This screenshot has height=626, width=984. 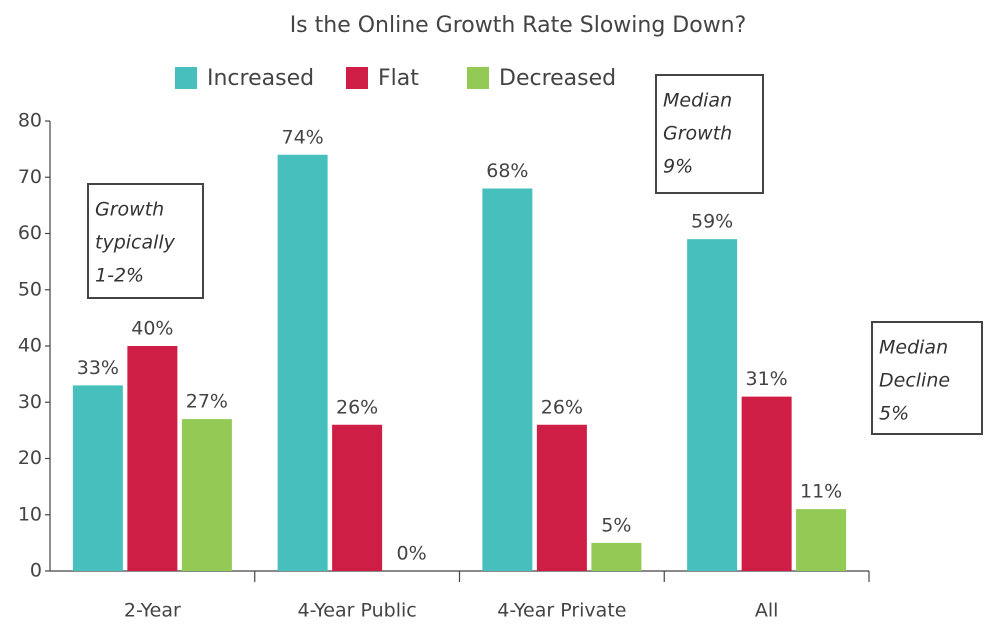 What do you see at coordinates (616, 525) in the screenshot?
I see `value-label: 5%` at bounding box center [616, 525].